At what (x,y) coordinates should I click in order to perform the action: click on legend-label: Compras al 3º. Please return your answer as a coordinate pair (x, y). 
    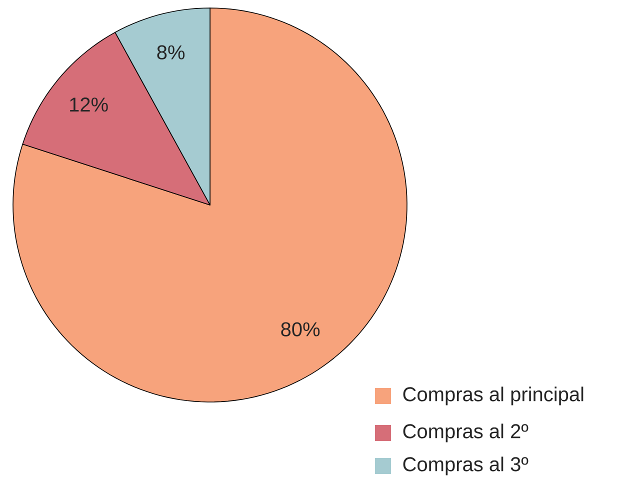
    Looking at the image, I should click on (465, 466).